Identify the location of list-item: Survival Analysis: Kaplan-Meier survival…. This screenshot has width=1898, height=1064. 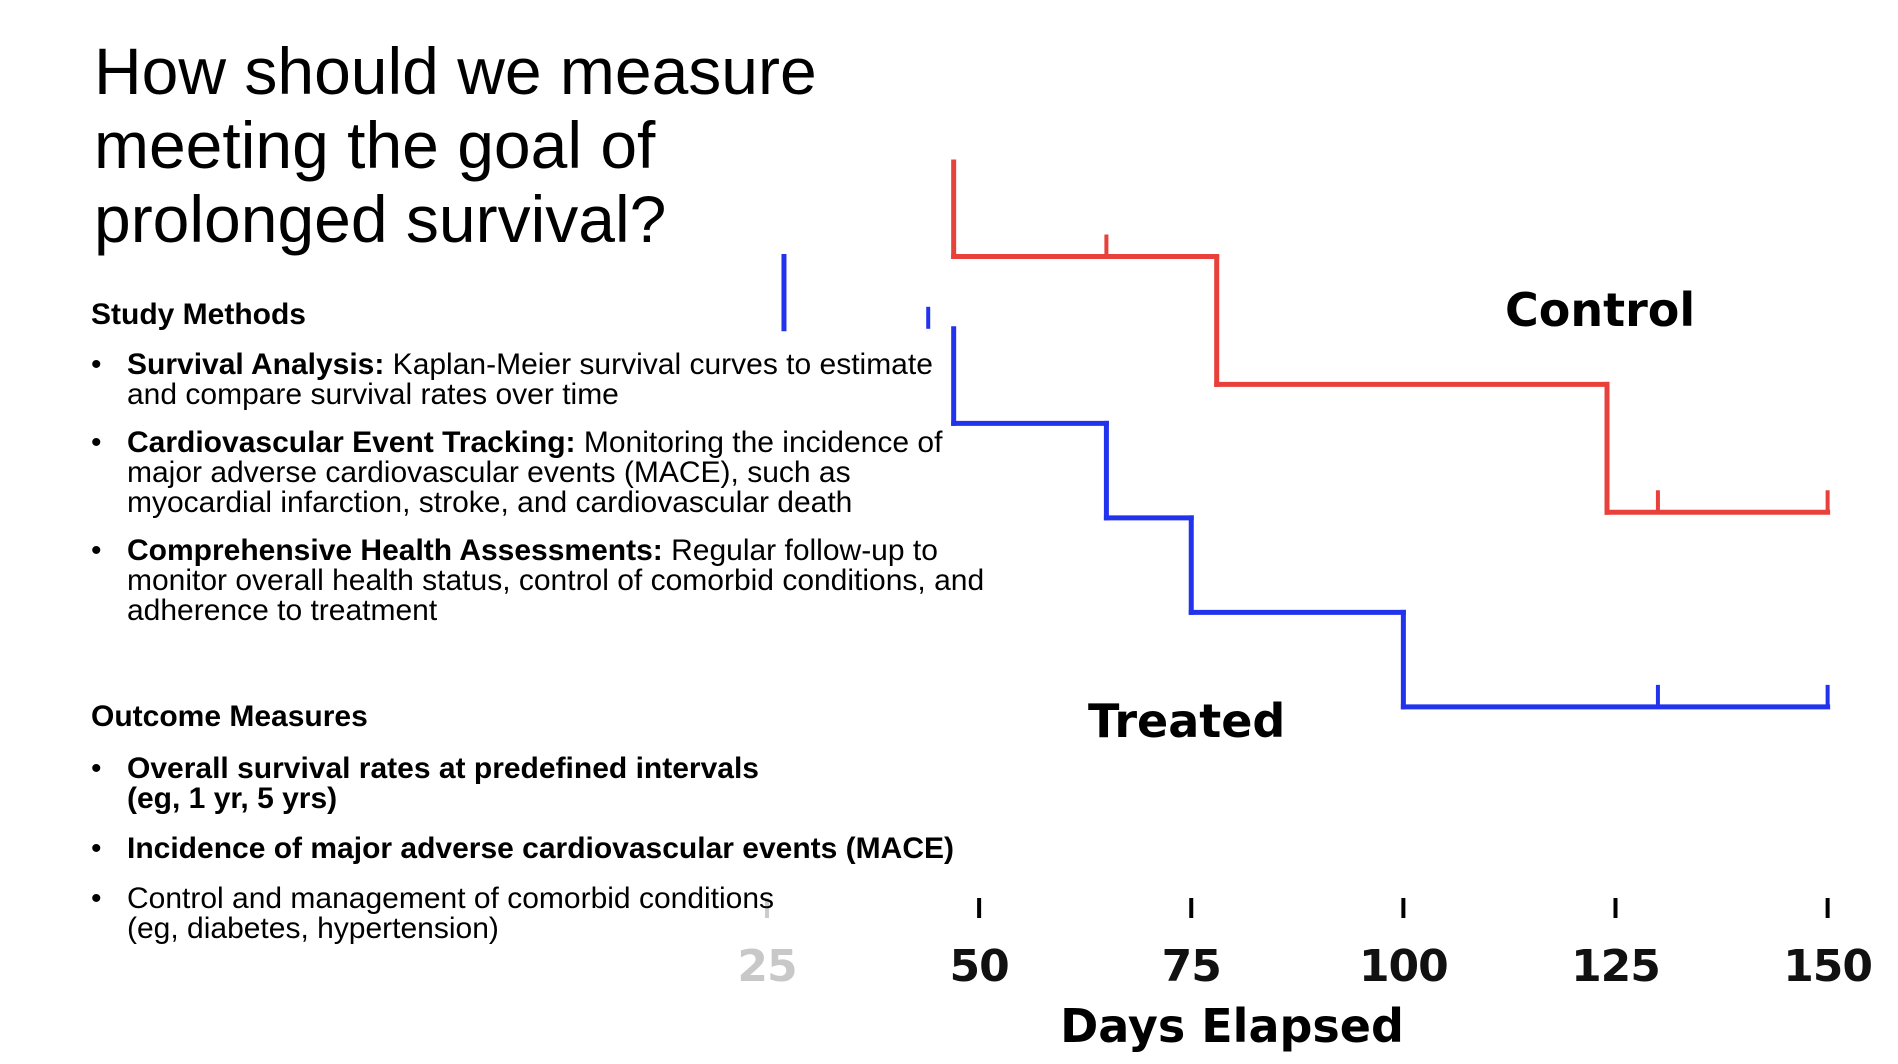
(541, 380).